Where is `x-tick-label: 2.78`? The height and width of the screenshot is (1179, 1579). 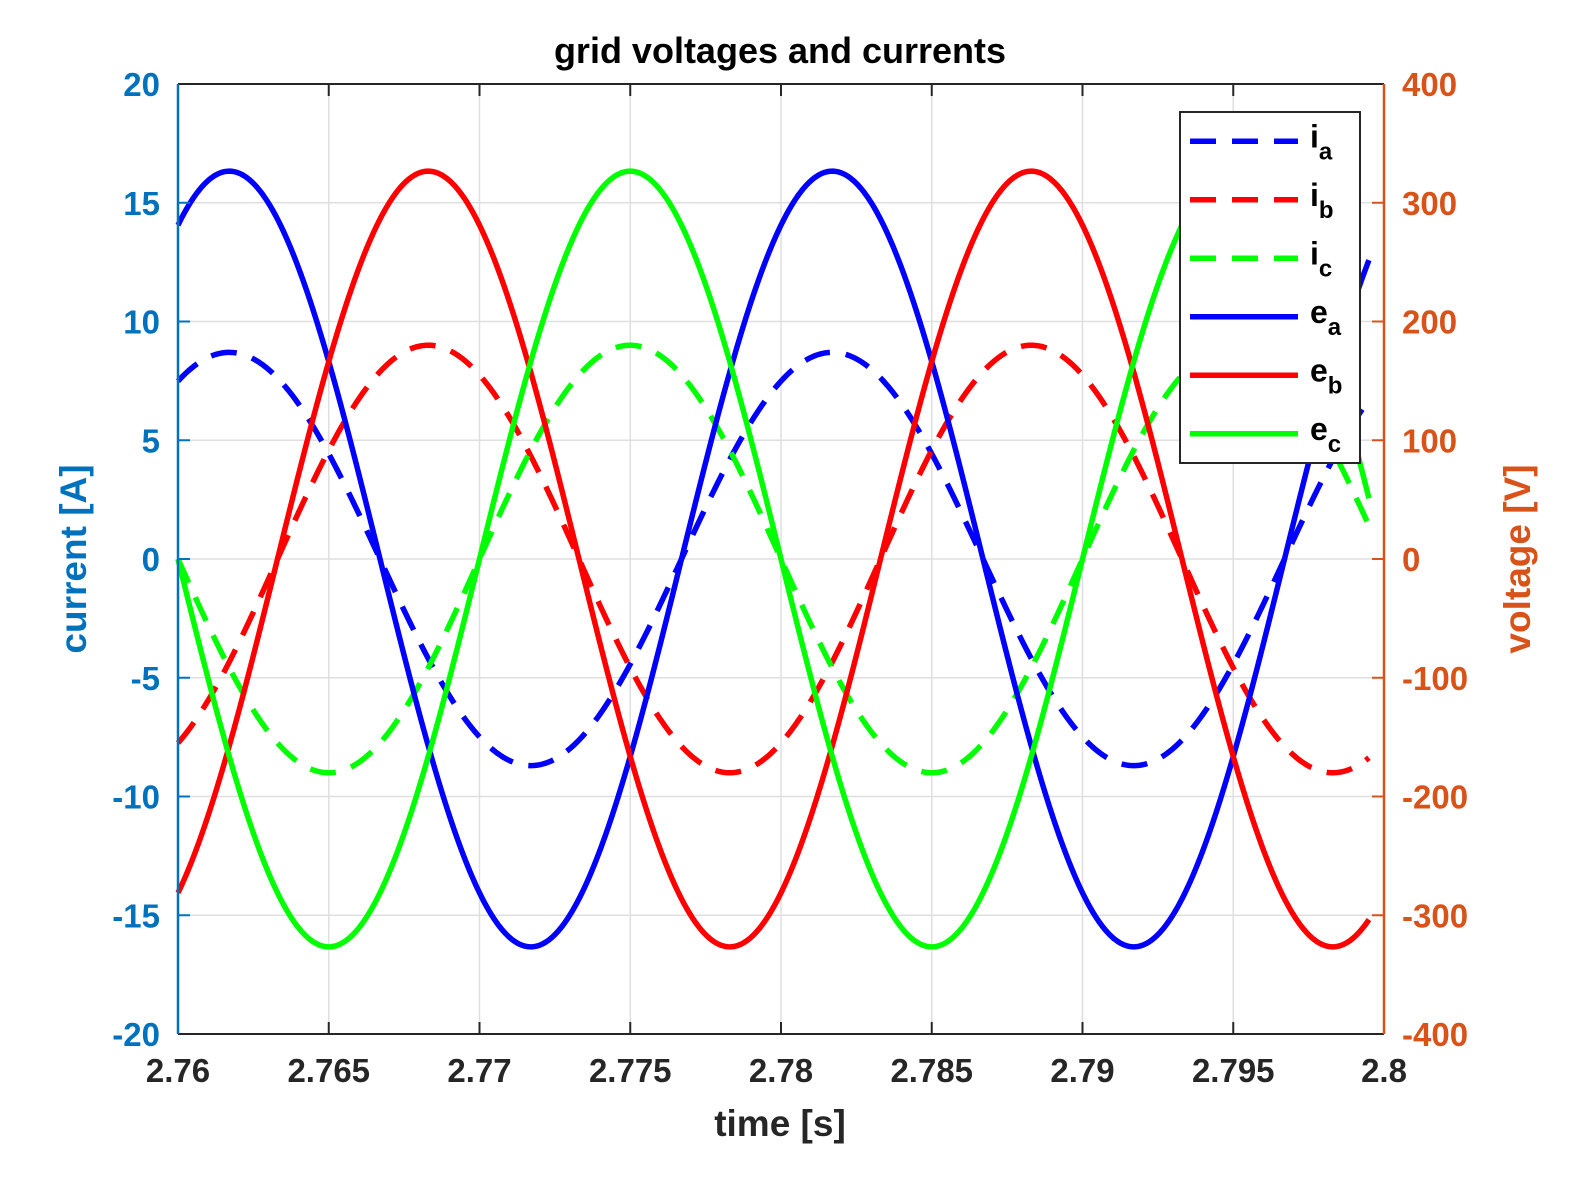
x-tick-label: 2.78 is located at coordinates (781, 1070).